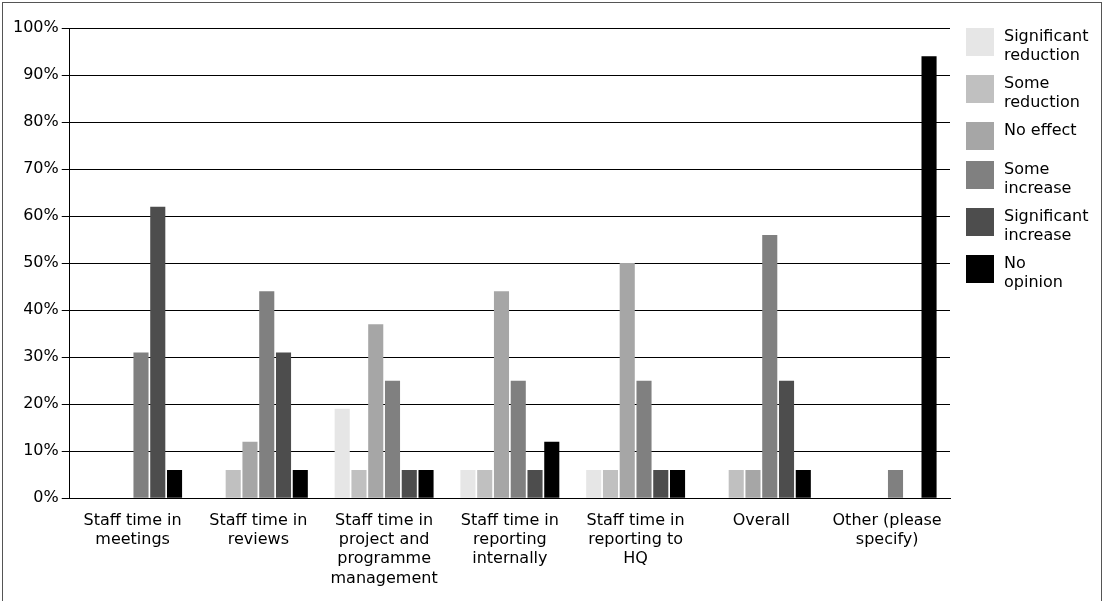 The width and height of the screenshot is (1105, 601). I want to click on legend-label: Significant reduction, so click(1046, 45).